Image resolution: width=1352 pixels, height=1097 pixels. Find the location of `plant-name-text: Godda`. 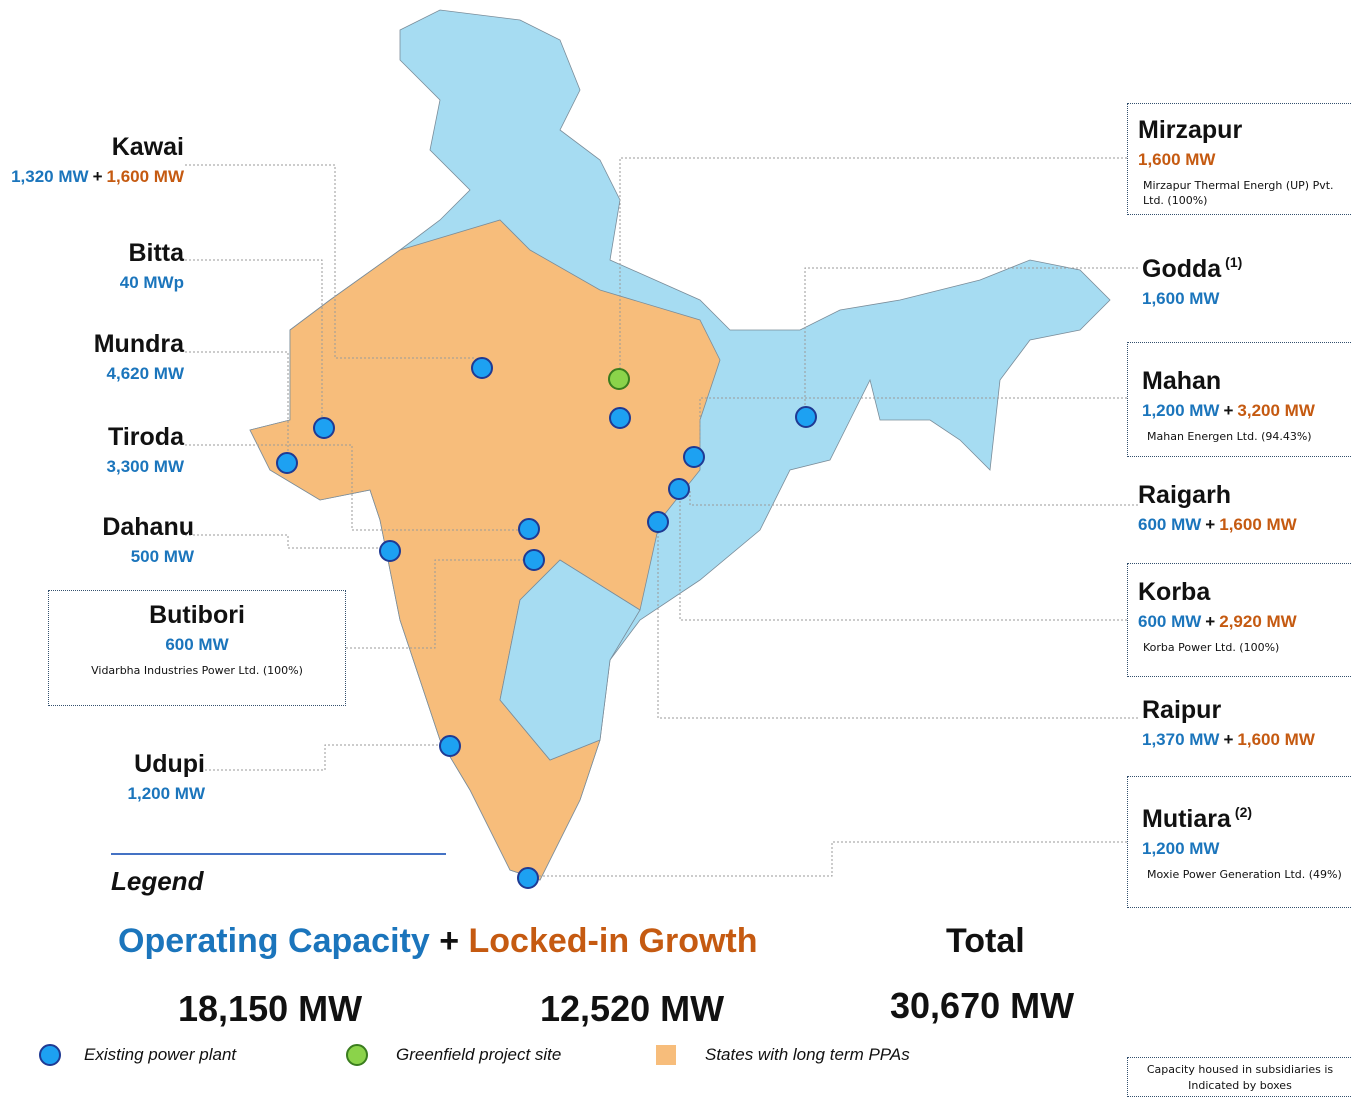

plant-name-text: Godda is located at coordinates (1182, 269).